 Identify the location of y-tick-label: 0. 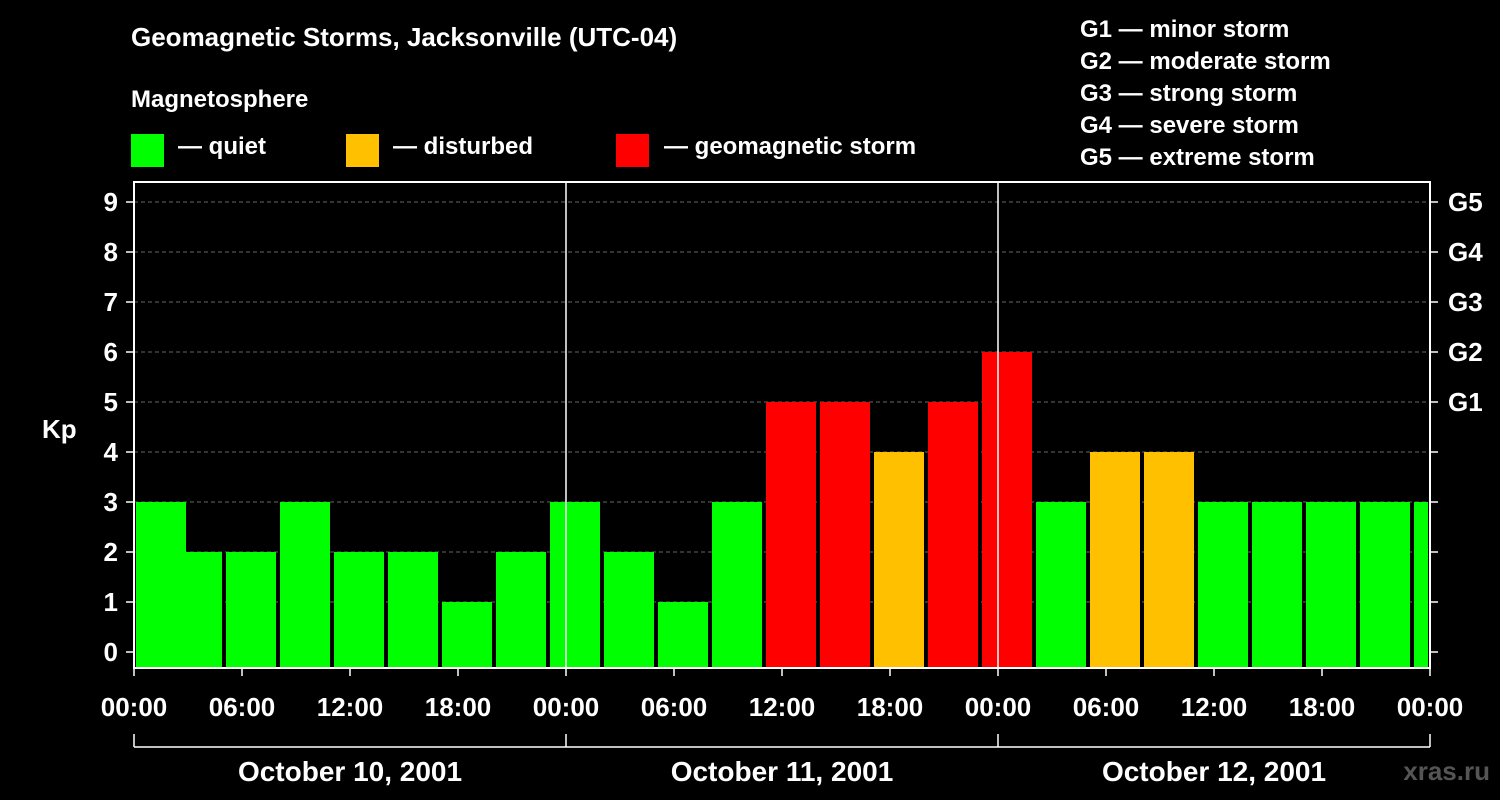
(111, 652).